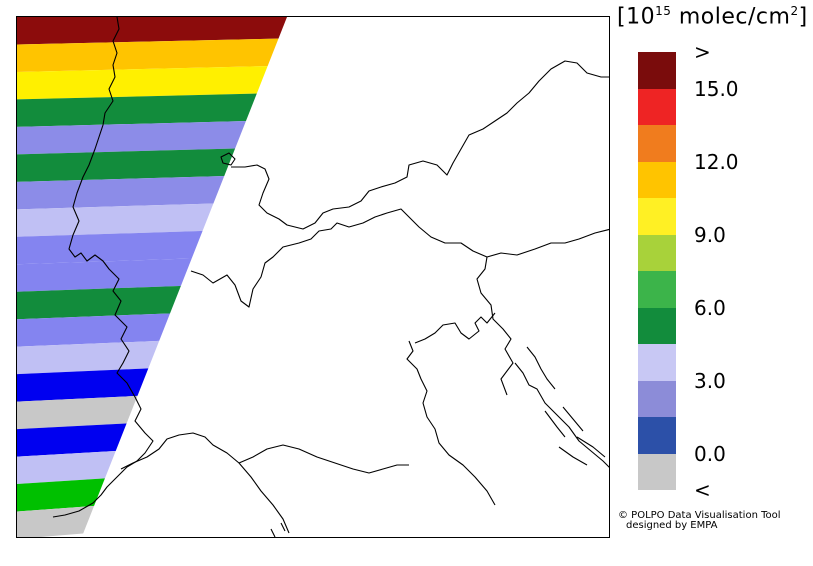 This screenshot has height=566, width=813. What do you see at coordinates (710, 234) in the screenshot?
I see `colorbar-label: 9.0` at bounding box center [710, 234].